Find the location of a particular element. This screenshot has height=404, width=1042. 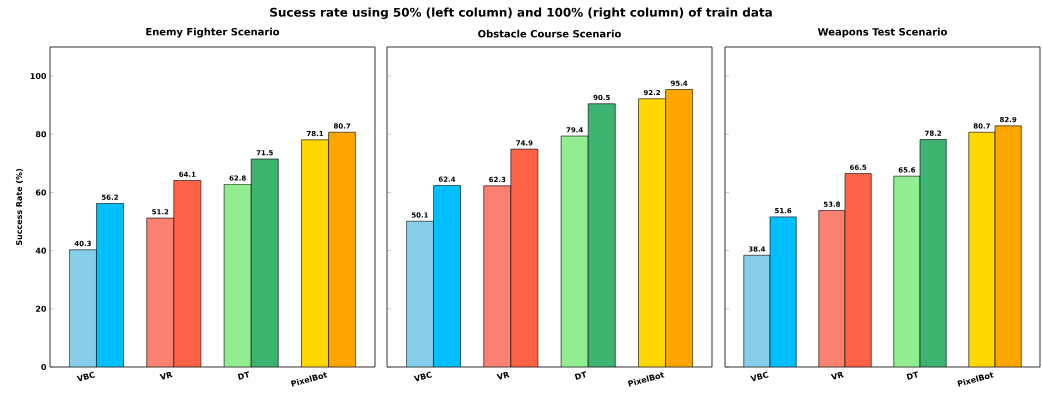

chart-title: Enemy Fighter Scenario is located at coordinates (213, 32).